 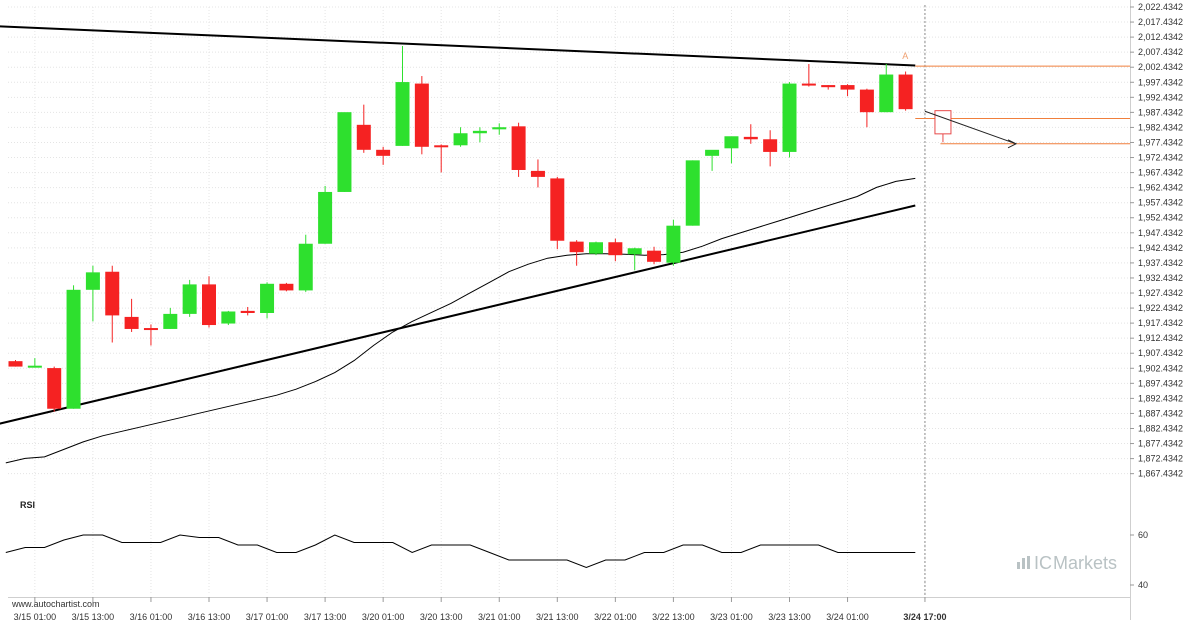 I want to click on price-tick-label: 1,897.4342, so click(x=1160, y=383).